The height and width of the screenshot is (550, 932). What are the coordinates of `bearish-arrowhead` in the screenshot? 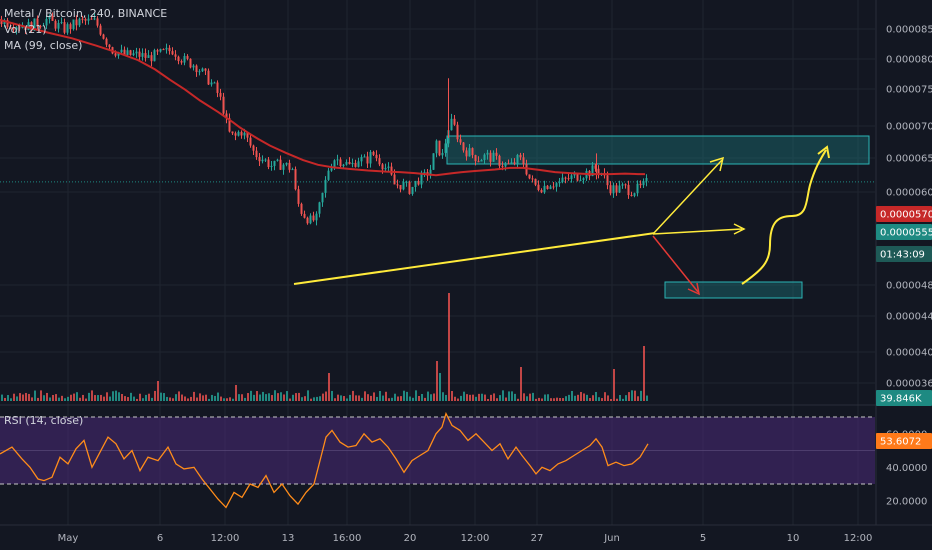 It's located at (693, 289).